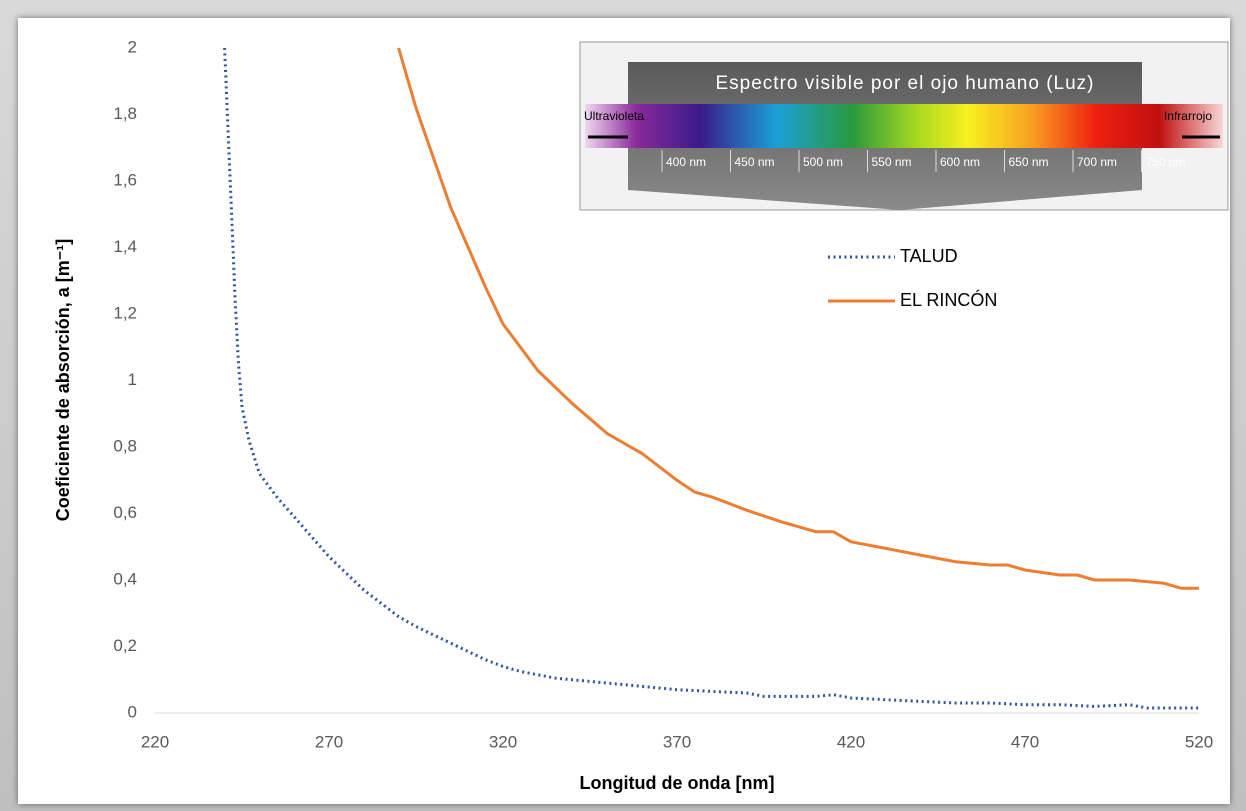 The height and width of the screenshot is (811, 1246). I want to click on x-tick-label: 520, so click(1199, 741).